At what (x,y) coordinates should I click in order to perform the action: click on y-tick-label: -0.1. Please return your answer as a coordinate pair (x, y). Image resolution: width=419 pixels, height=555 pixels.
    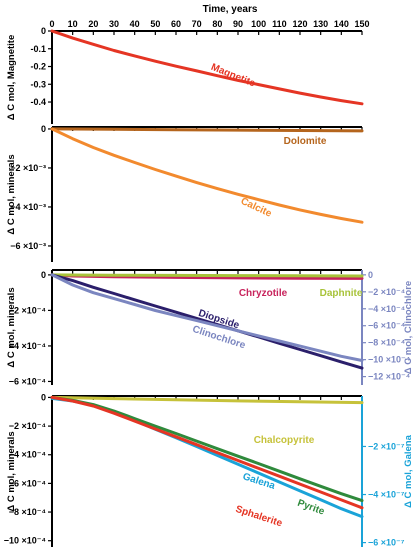
    Looking at the image, I should click on (38, 49).